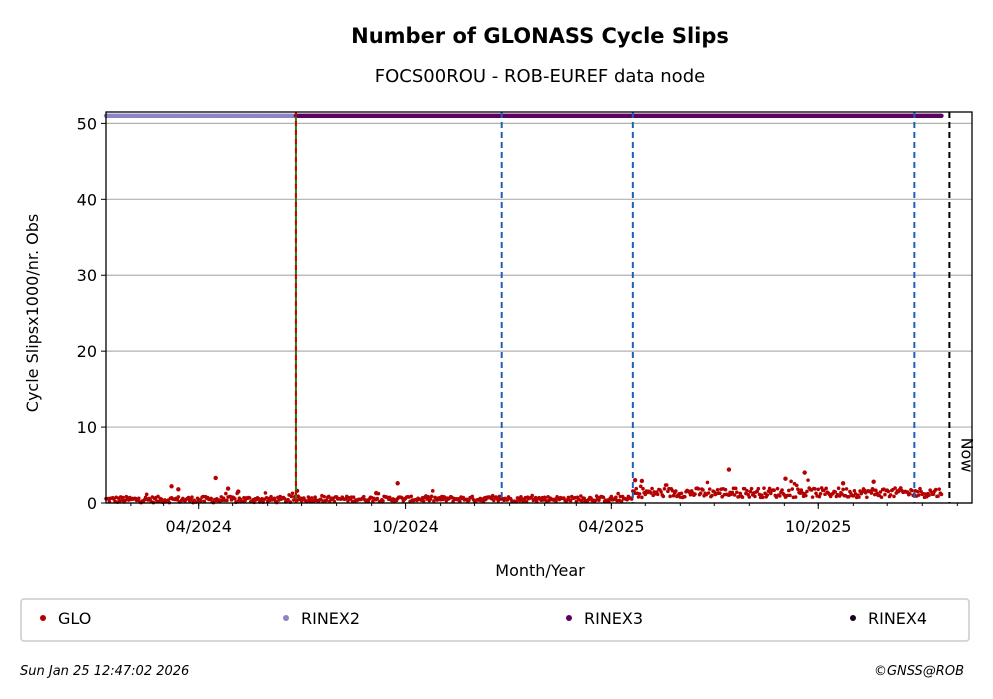 Image resolution: width=993 pixels, height=699 pixels. Describe the element at coordinates (540, 570) in the screenshot. I see `x-axis-label: Month/Year` at that location.